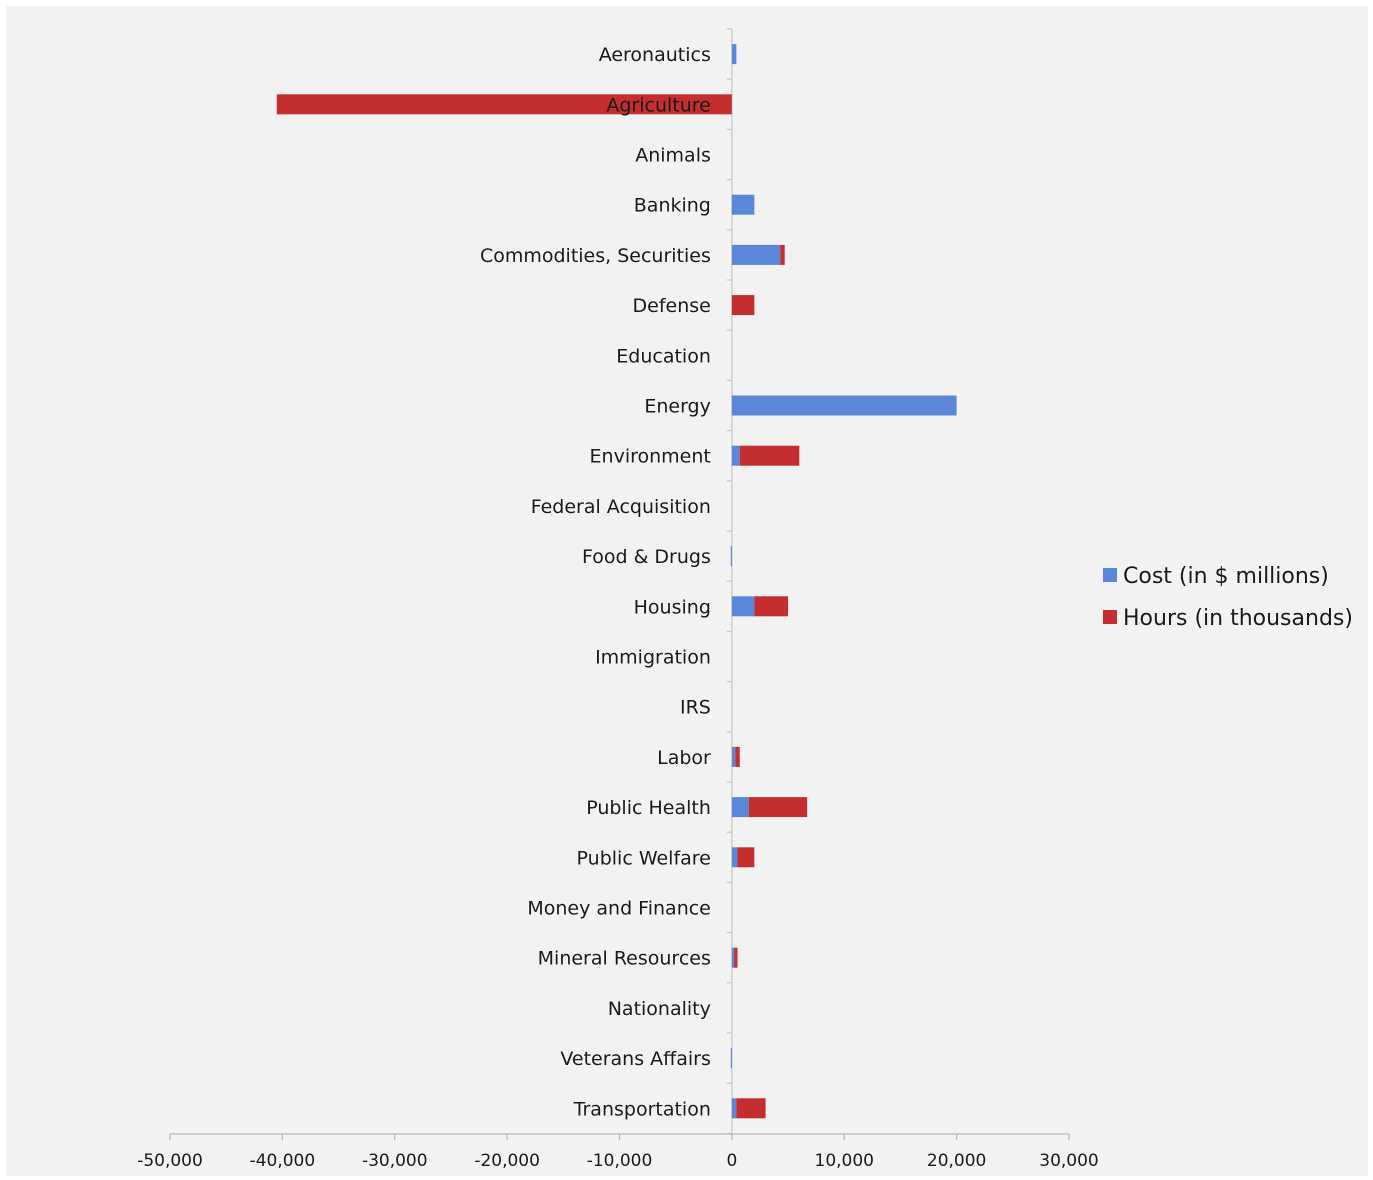 This screenshot has width=1373, height=1180. Describe the element at coordinates (1228, 597) in the screenshot. I see `legend: Cost (in $ millions) Hours (in thousands)` at that location.